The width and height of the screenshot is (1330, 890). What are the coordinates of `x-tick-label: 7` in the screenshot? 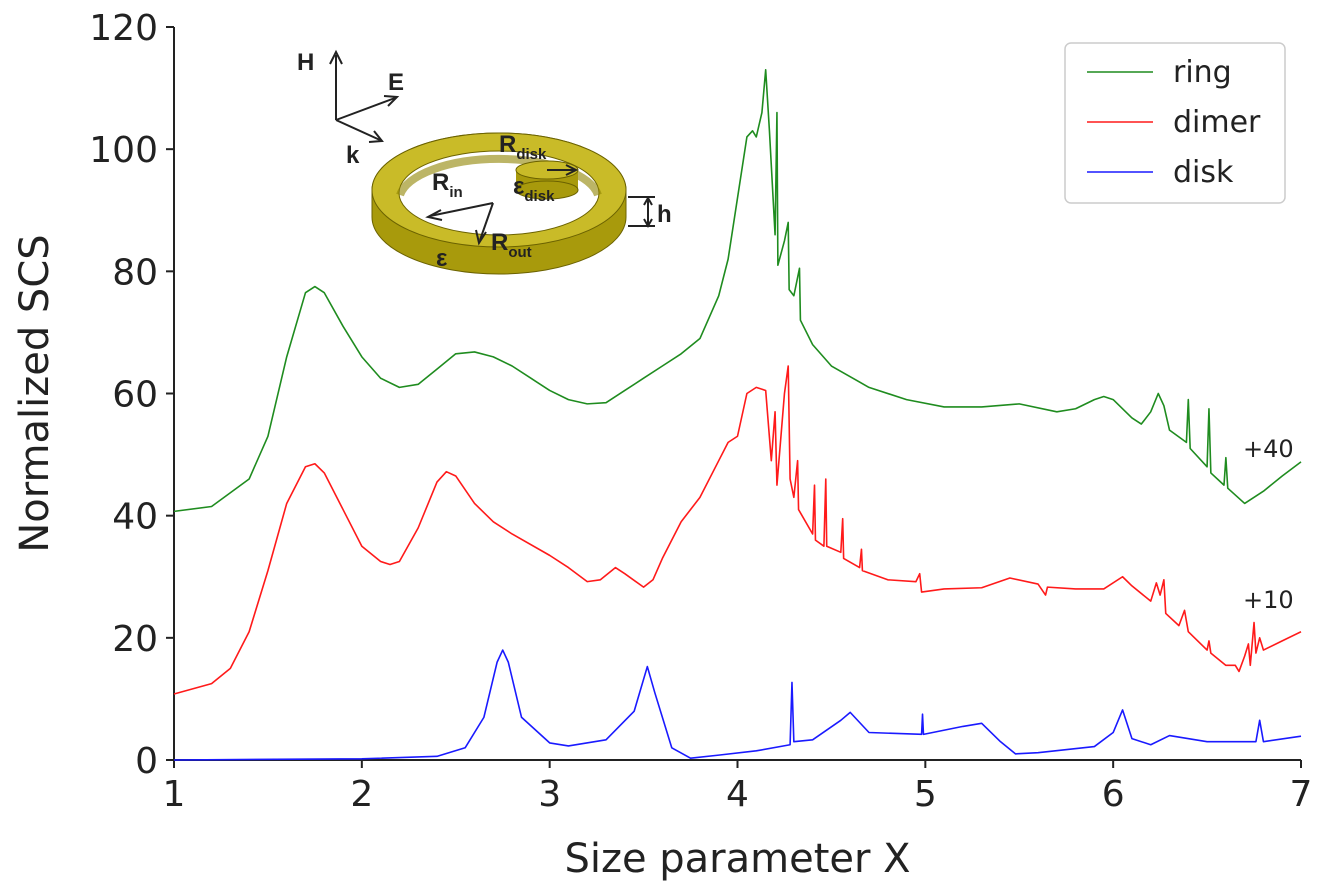 It's located at (1301, 794).